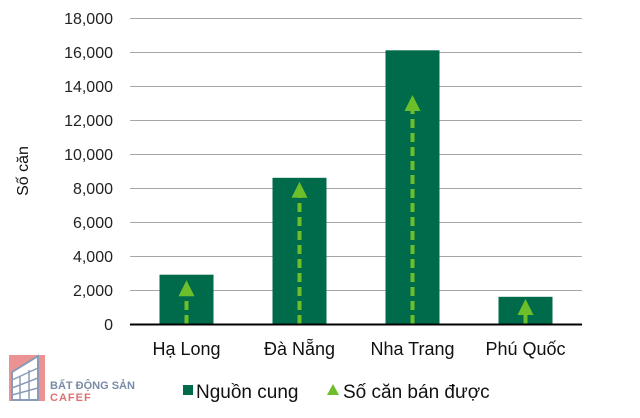  What do you see at coordinates (525, 349) in the screenshot?
I see `category-label: Phú Quốc` at bounding box center [525, 349].